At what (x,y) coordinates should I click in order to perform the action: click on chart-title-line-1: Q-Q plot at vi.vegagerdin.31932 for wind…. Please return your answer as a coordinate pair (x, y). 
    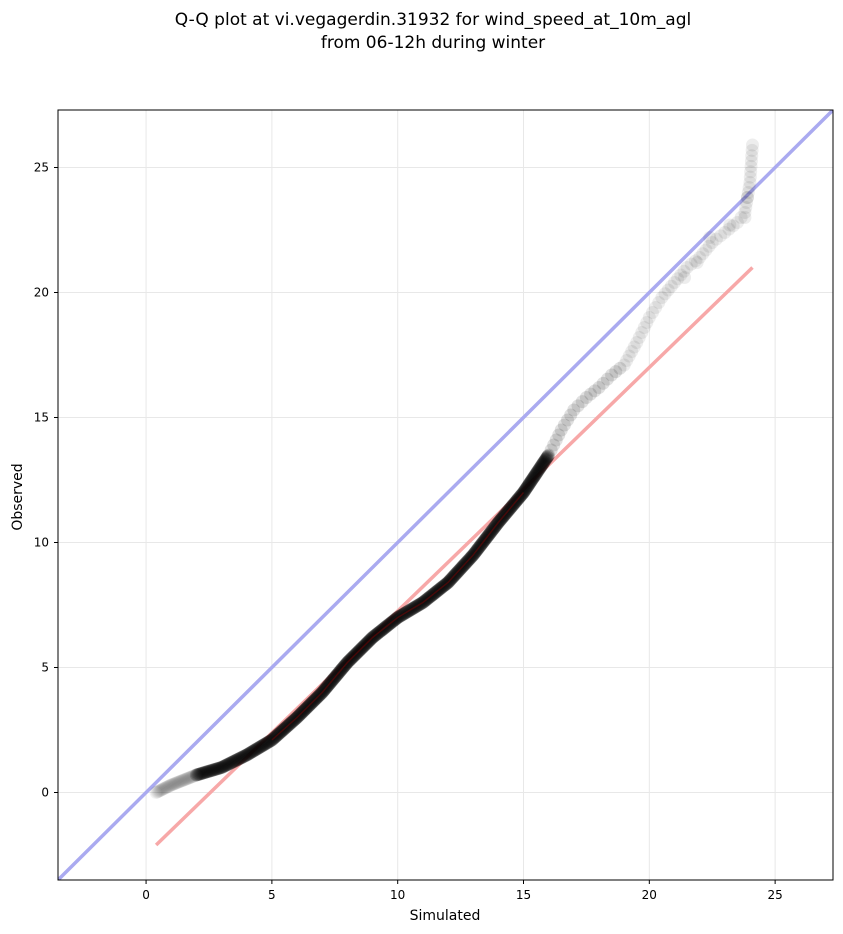
    Looking at the image, I should click on (433, 20).